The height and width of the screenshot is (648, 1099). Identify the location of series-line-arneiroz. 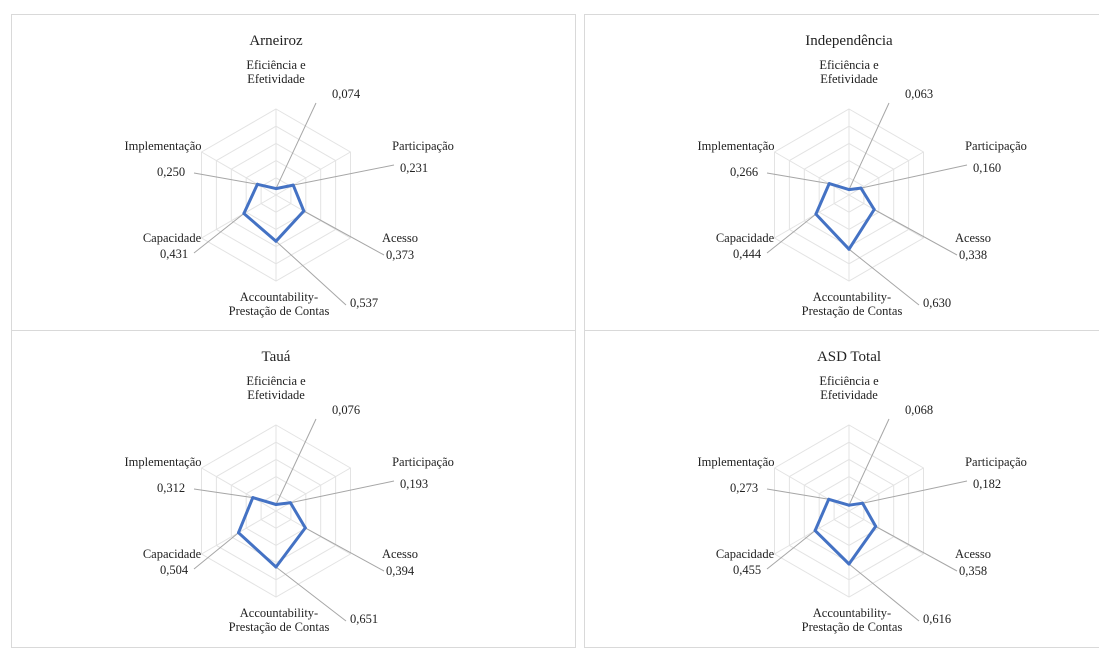
(274, 212).